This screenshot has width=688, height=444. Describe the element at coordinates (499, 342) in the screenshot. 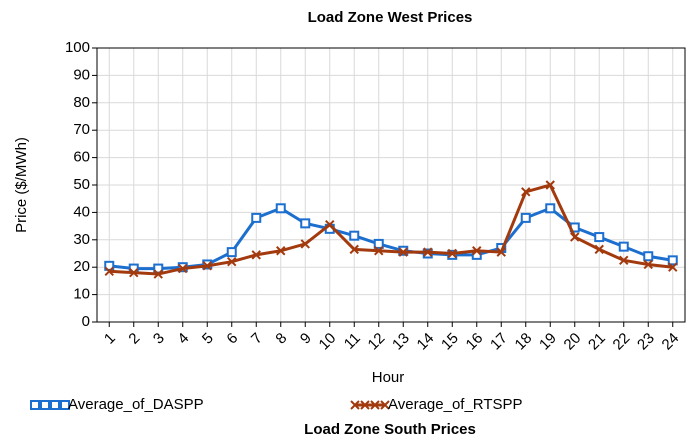

I see `x-tick-label: 17` at that location.